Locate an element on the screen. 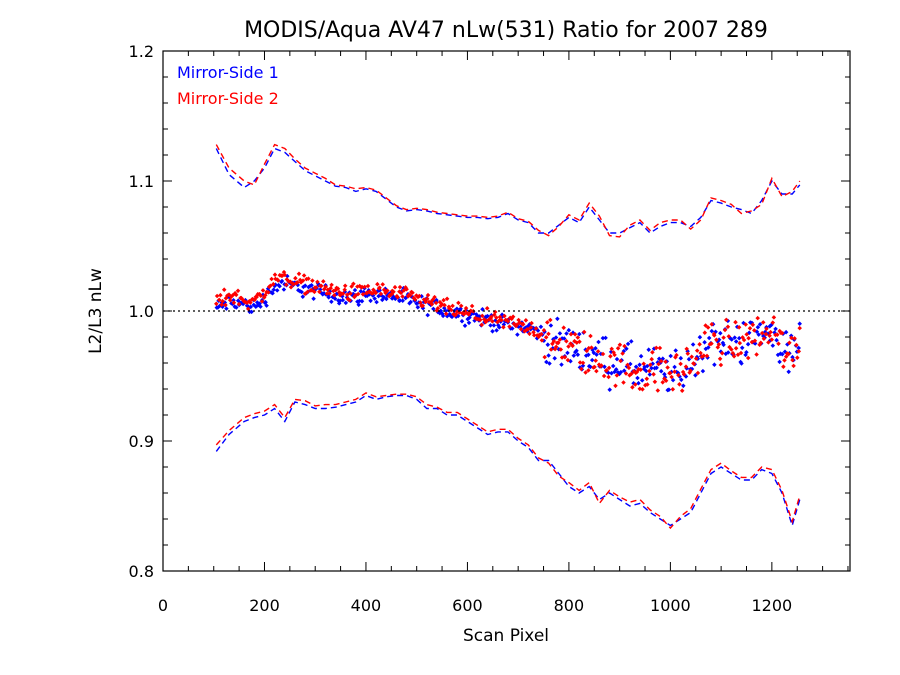 The height and width of the screenshot is (675, 900). x-axis-label: Scan Pixel is located at coordinates (506, 636).